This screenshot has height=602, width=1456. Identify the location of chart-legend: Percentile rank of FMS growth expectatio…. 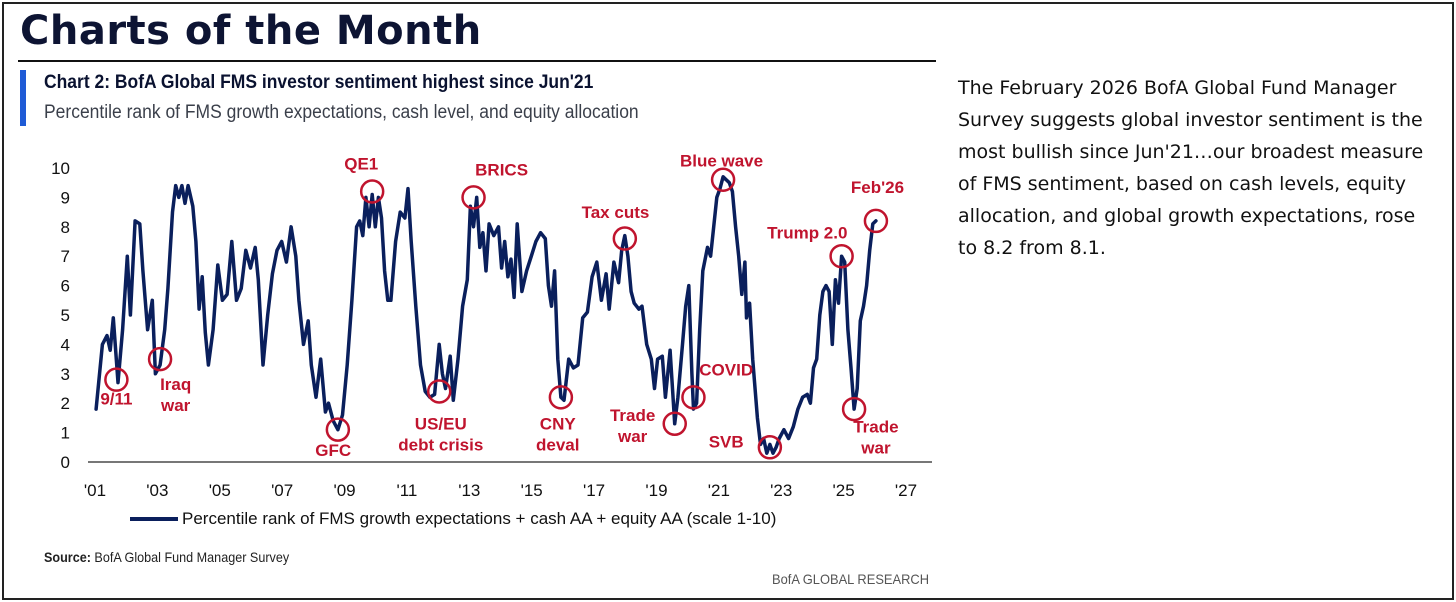
(453, 519).